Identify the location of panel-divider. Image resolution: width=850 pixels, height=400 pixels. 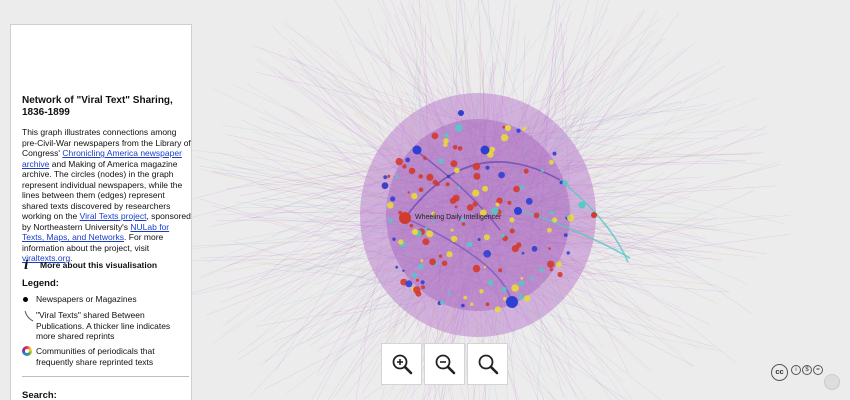
(105, 376).